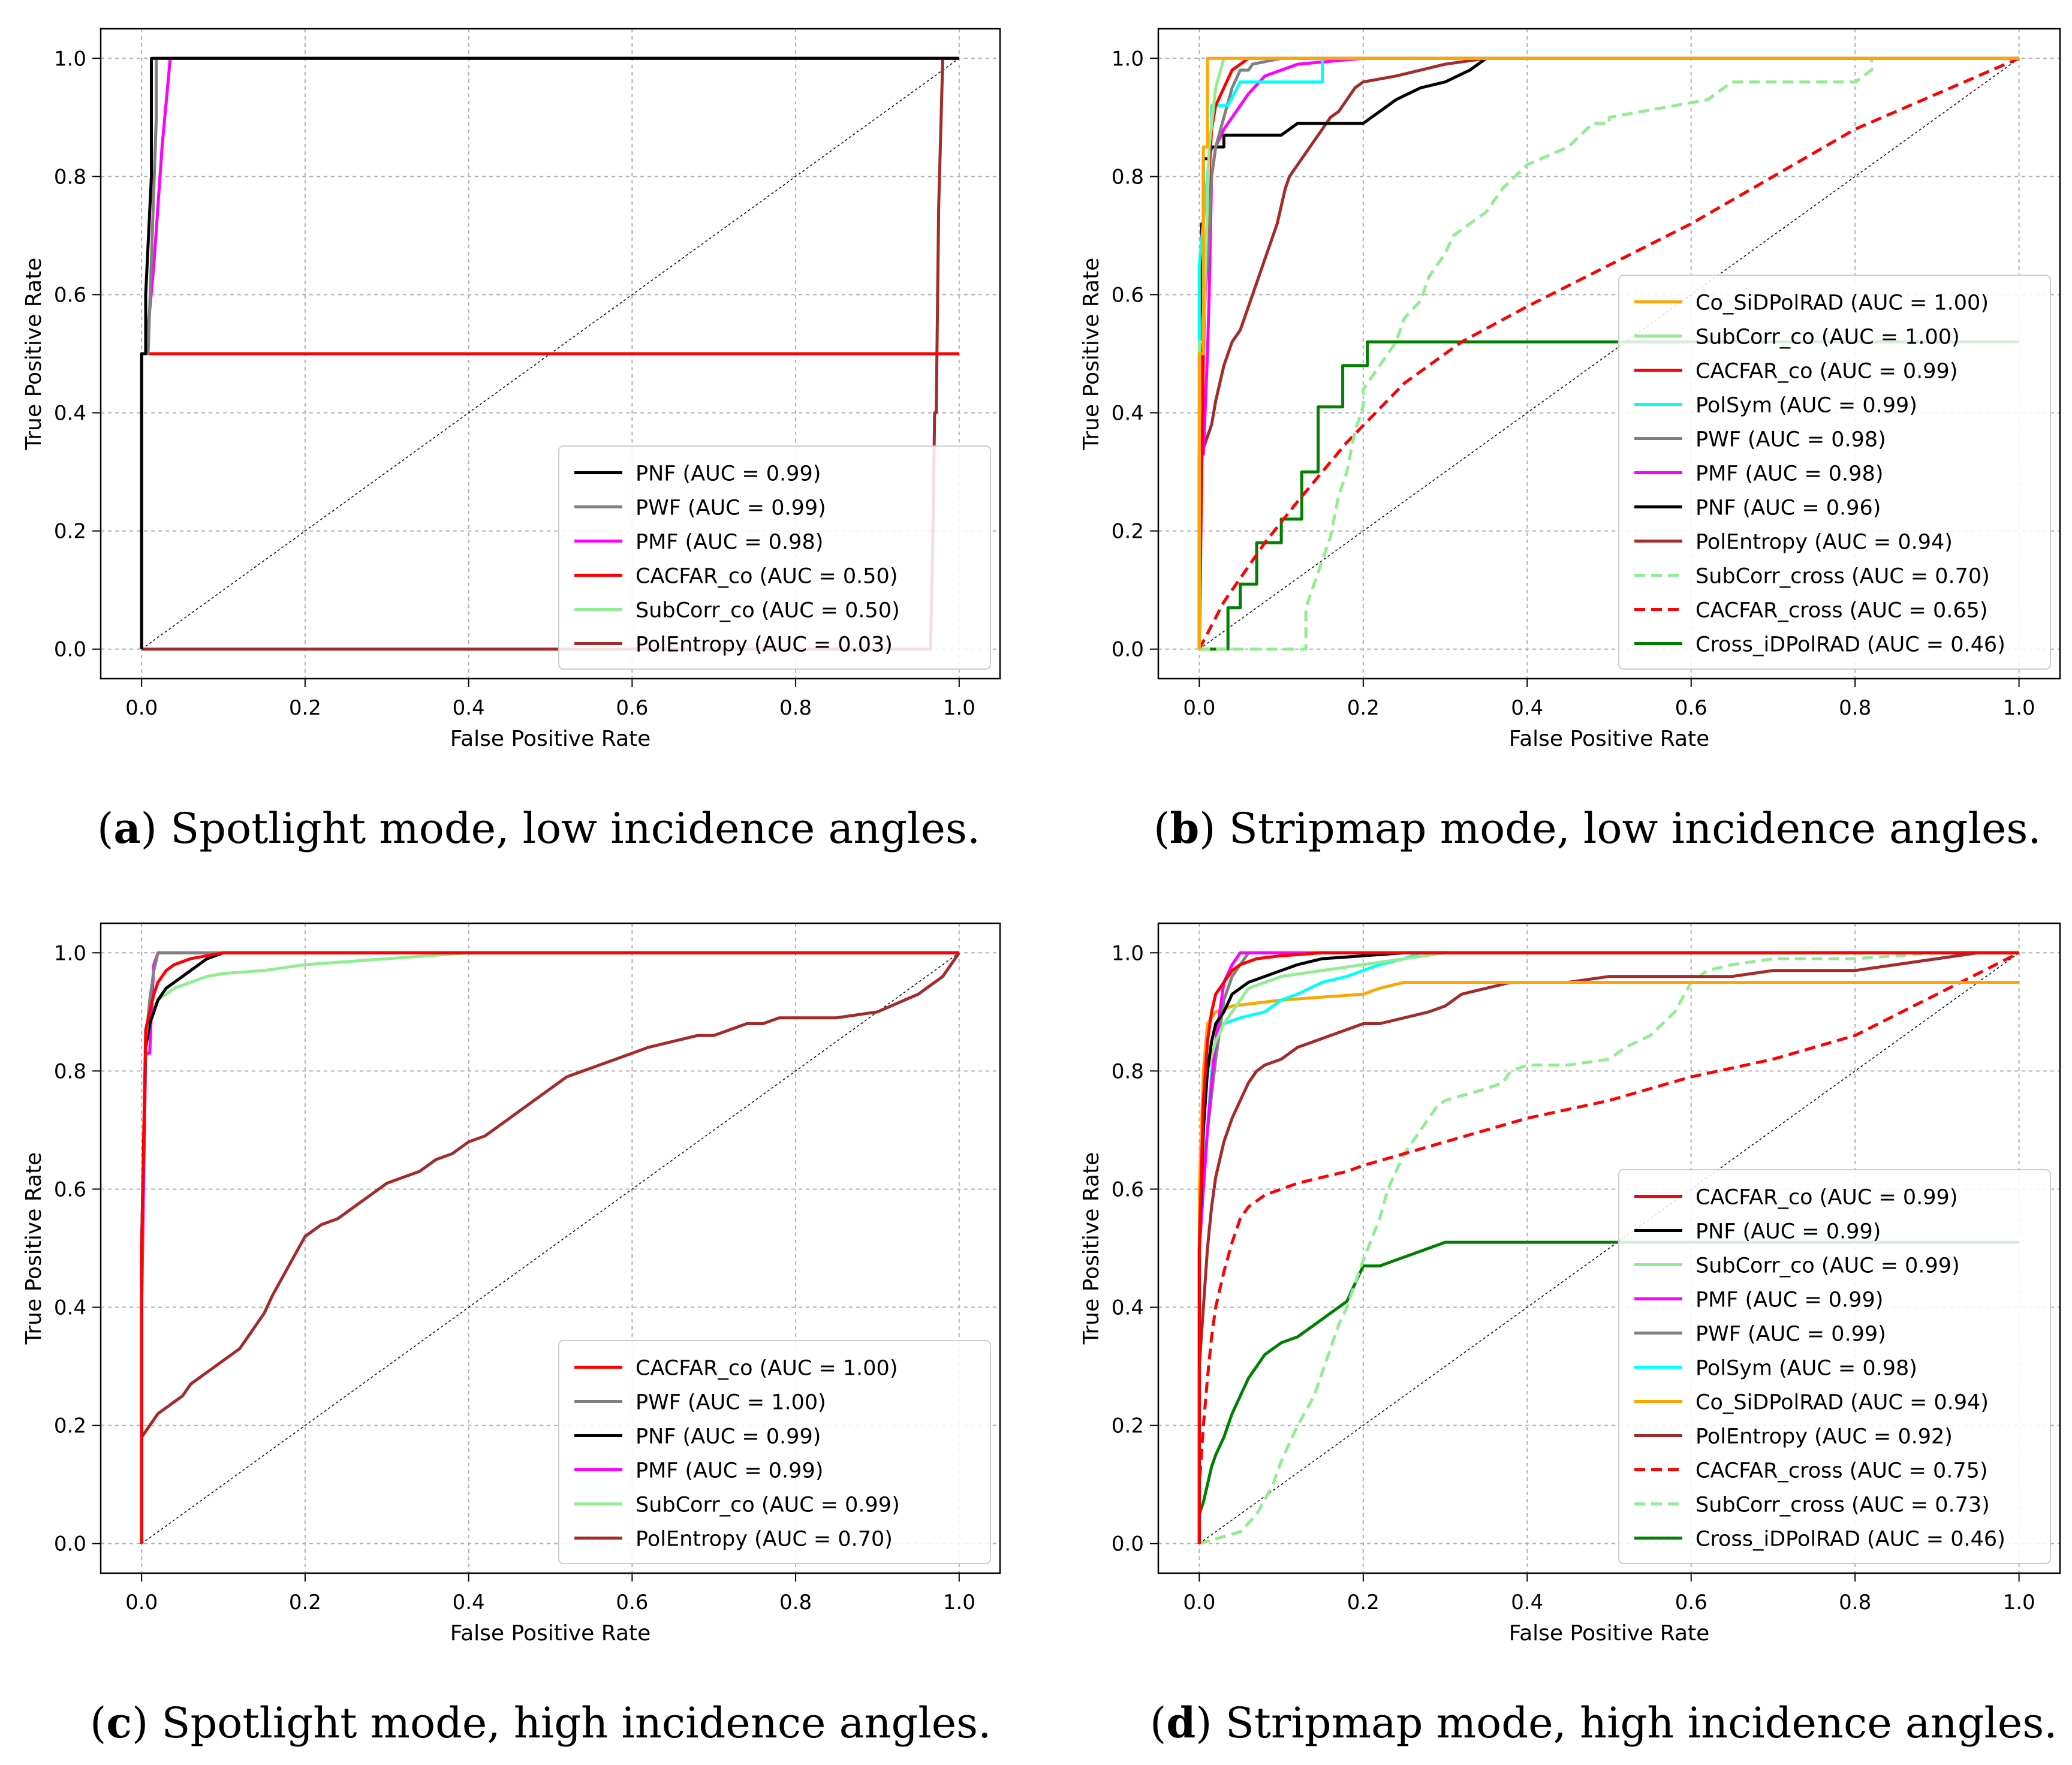 The width and height of the screenshot is (2072, 1765). I want to click on caption-label: d, so click(1181, 1723).